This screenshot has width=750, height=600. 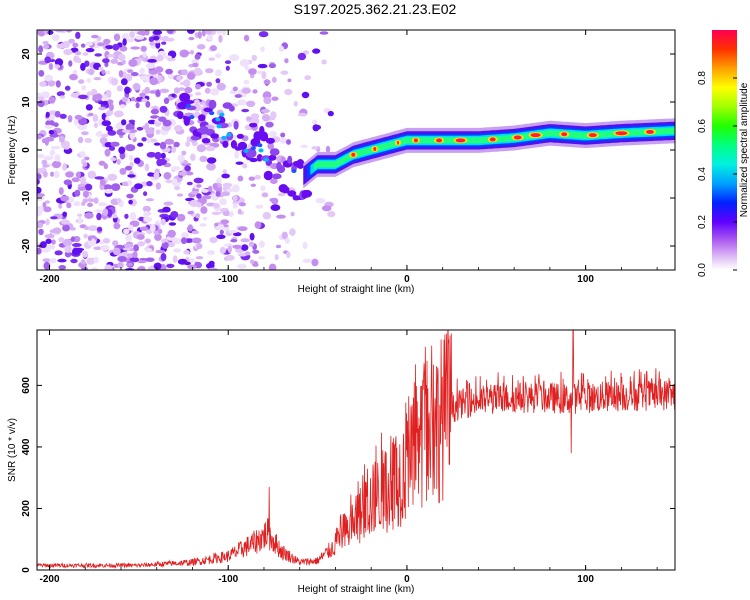 What do you see at coordinates (702, 222) in the screenshot?
I see `colorbar-tick-label: 0.2` at bounding box center [702, 222].